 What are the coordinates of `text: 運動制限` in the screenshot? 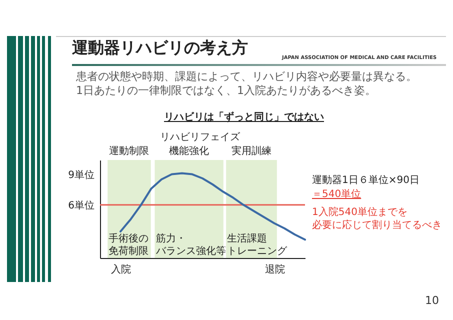 It's located at (129, 151).